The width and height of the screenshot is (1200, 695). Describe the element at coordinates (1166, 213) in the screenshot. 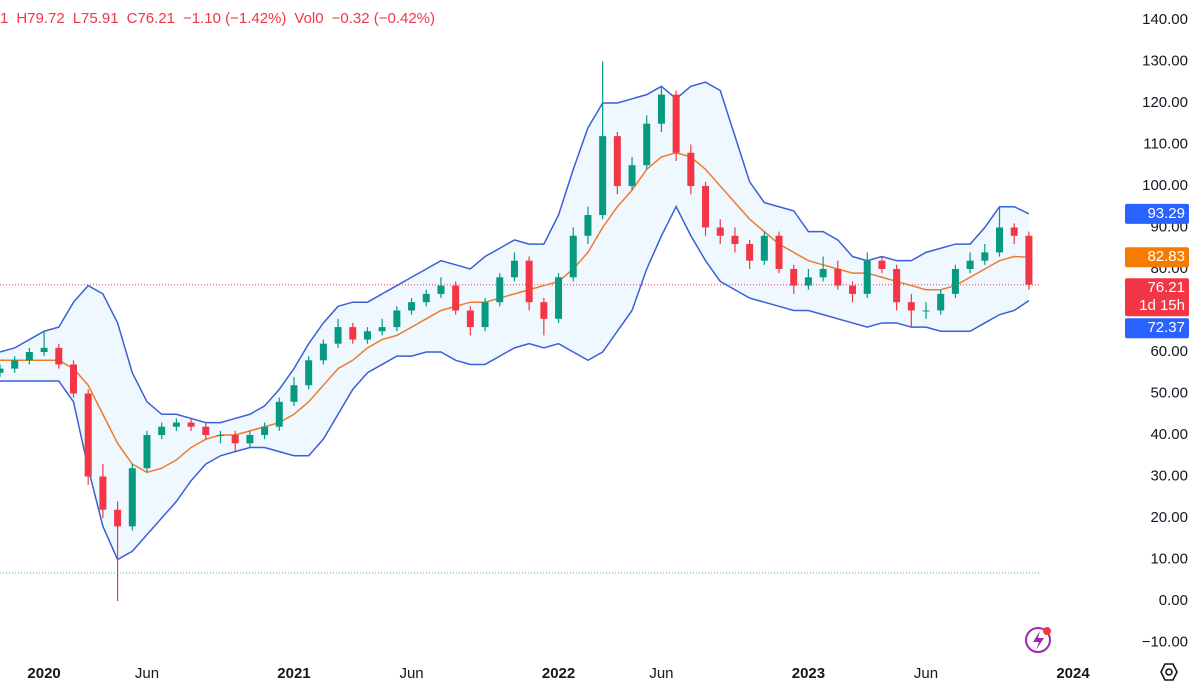

I see `price-tag-label: 93.29` at that location.